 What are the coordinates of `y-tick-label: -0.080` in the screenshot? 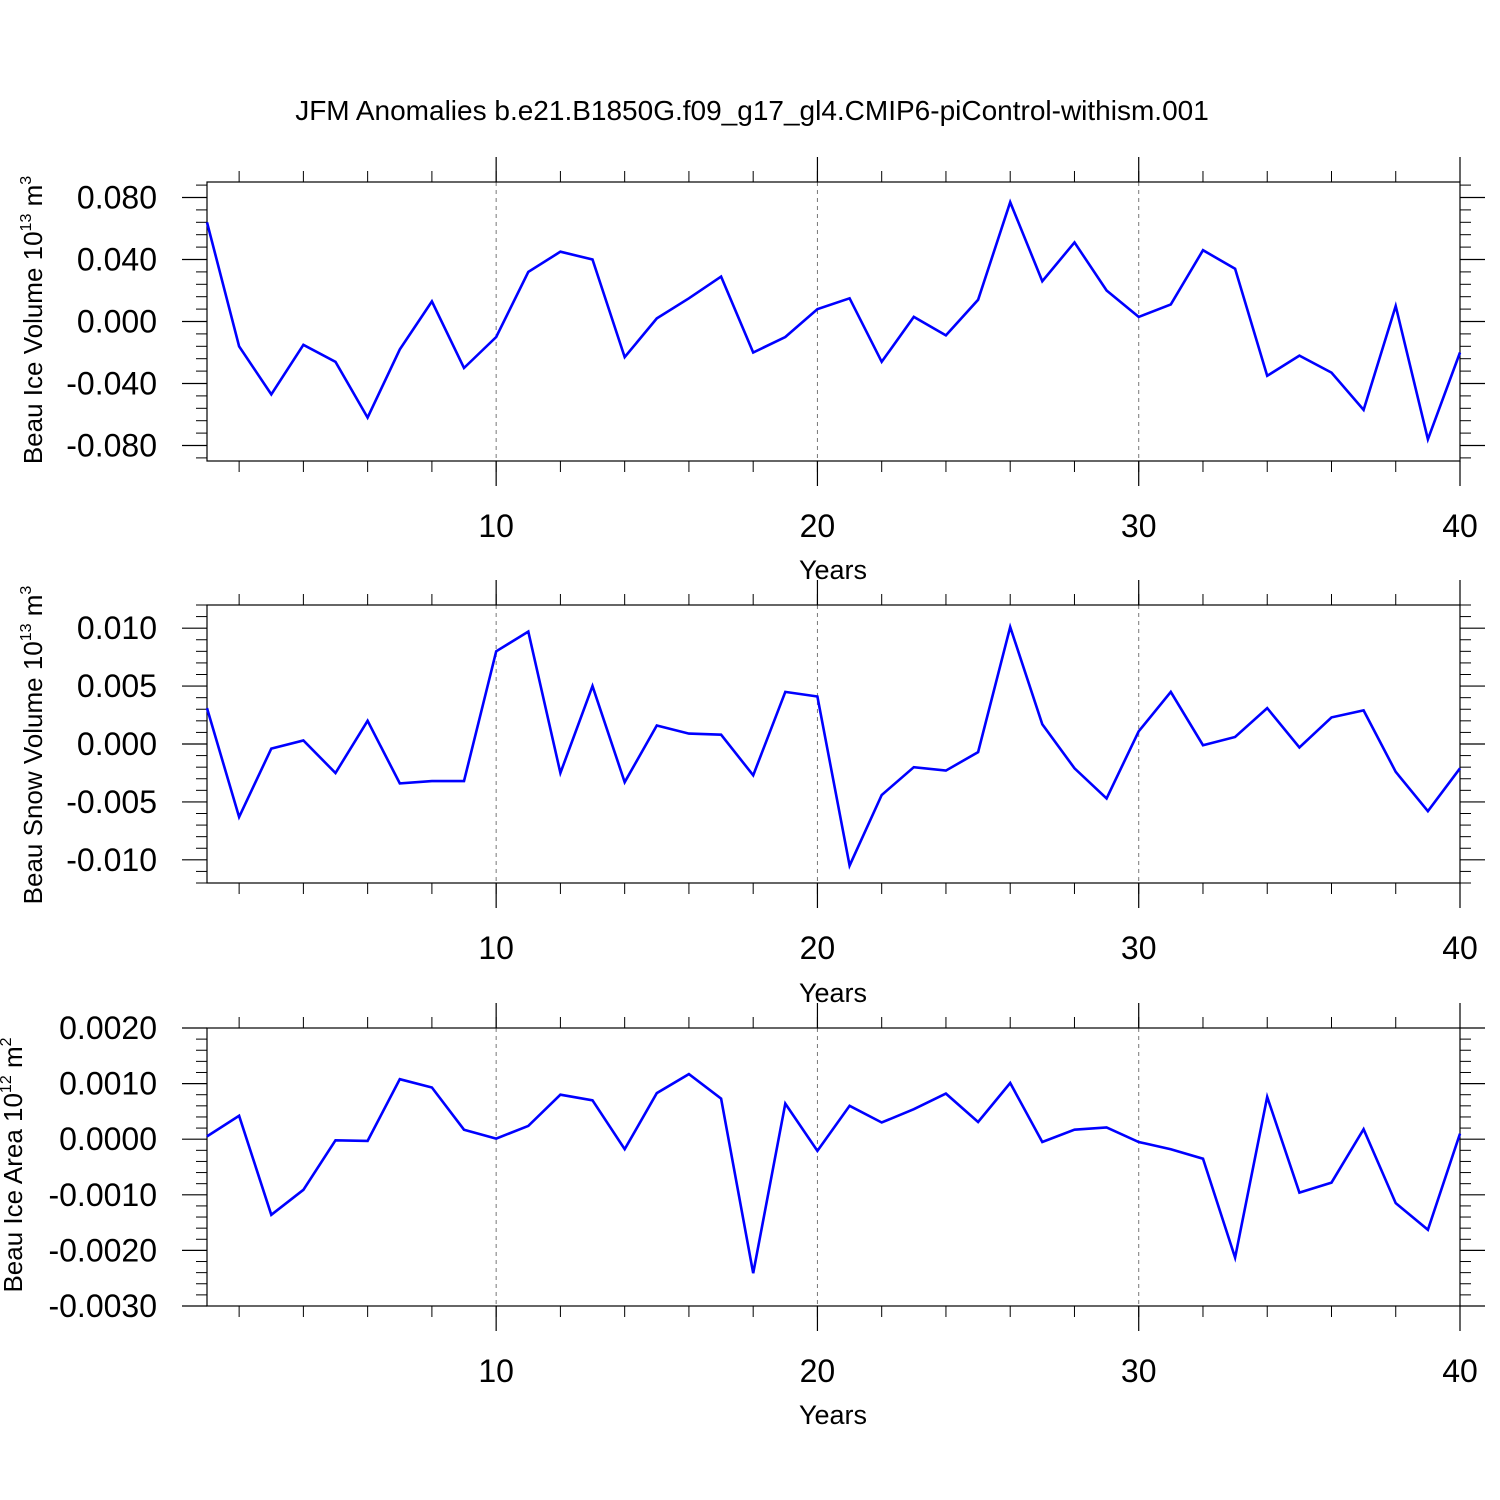 It's located at (111, 446).